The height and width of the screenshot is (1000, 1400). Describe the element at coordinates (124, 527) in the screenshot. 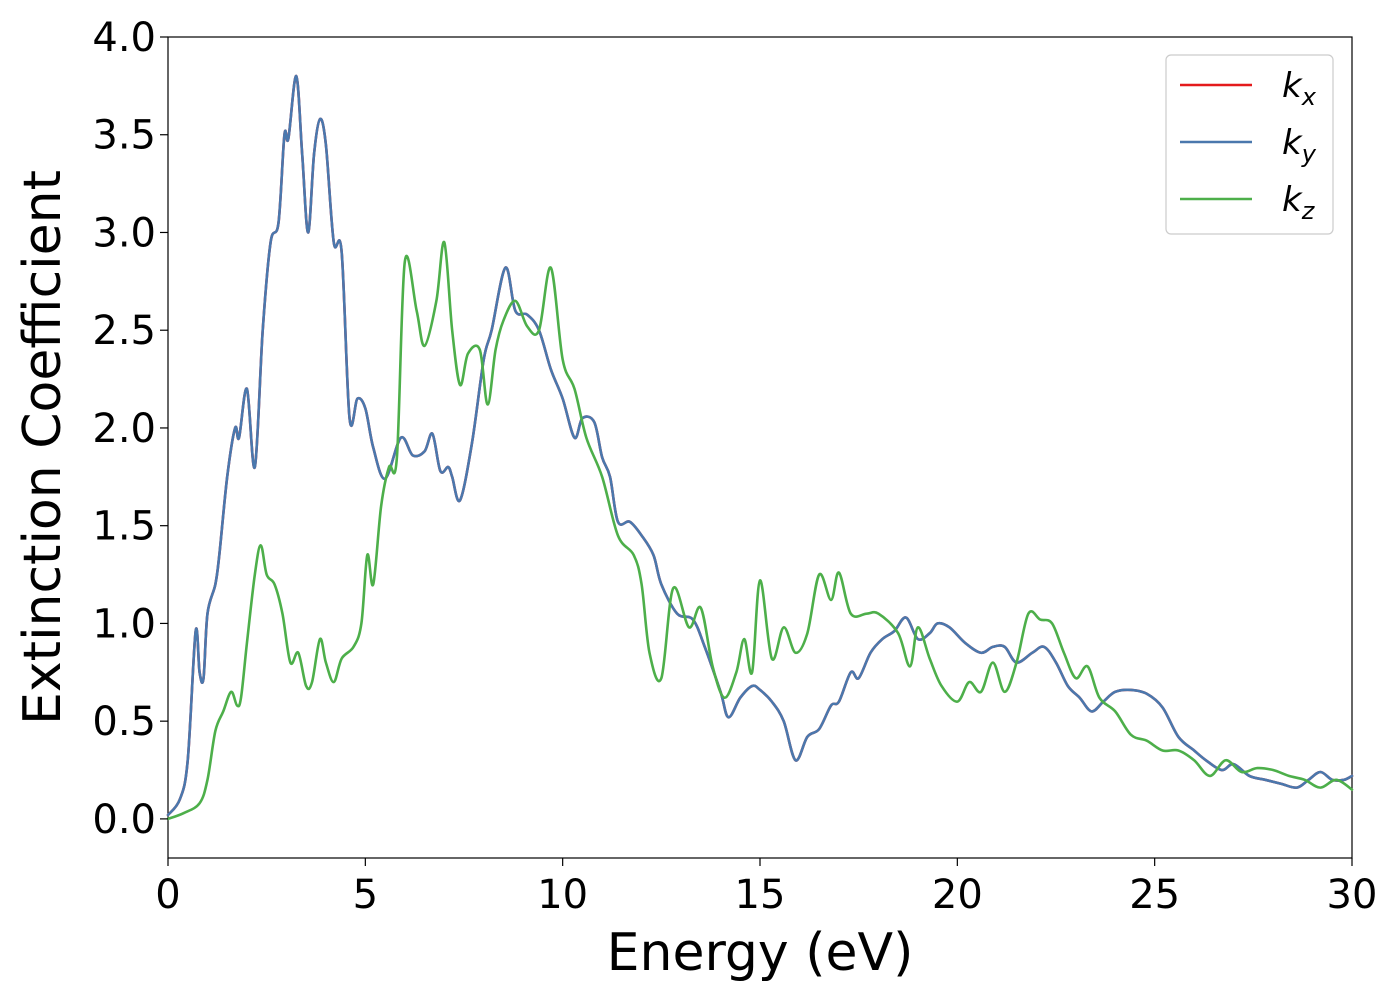

I see `y-tick-label: 1.5` at that location.